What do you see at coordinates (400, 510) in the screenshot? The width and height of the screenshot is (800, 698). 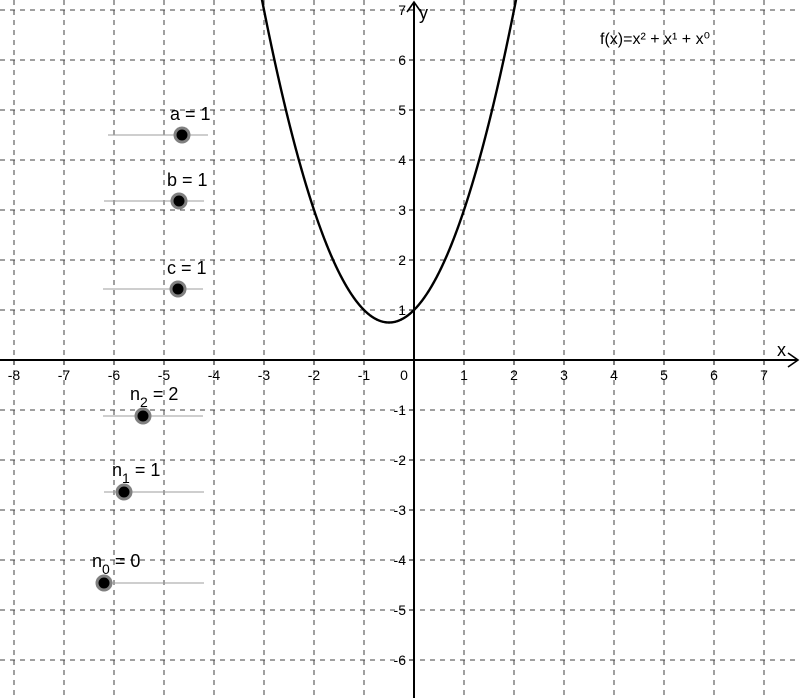 I see `y-tick-label: -3` at bounding box center [400, 510].